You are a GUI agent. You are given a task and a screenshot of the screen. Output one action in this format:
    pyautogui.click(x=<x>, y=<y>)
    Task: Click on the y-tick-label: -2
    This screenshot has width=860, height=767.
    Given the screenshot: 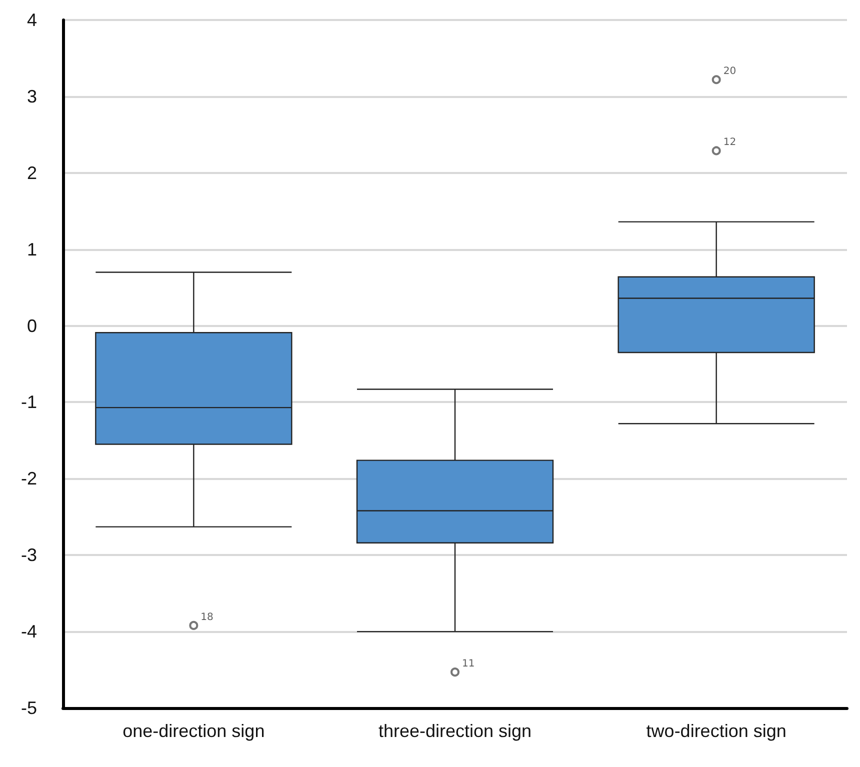 What is the action you would take?
    pyautogui.click(x=28, y=478)
    